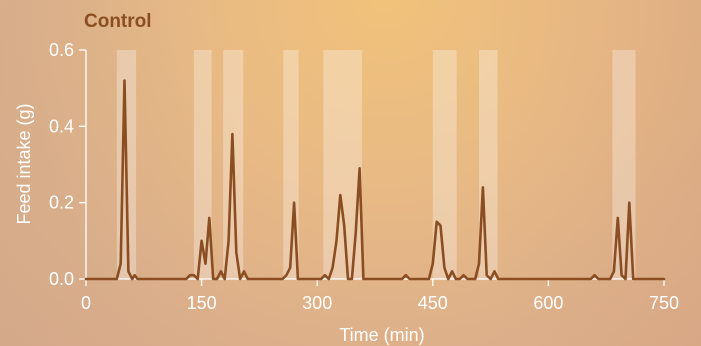 The height and width of the screenshot is (346, 701). Describe the element at coordinates (664, 303) in the screenshot. I see `x-tick-label: 750` at that location.